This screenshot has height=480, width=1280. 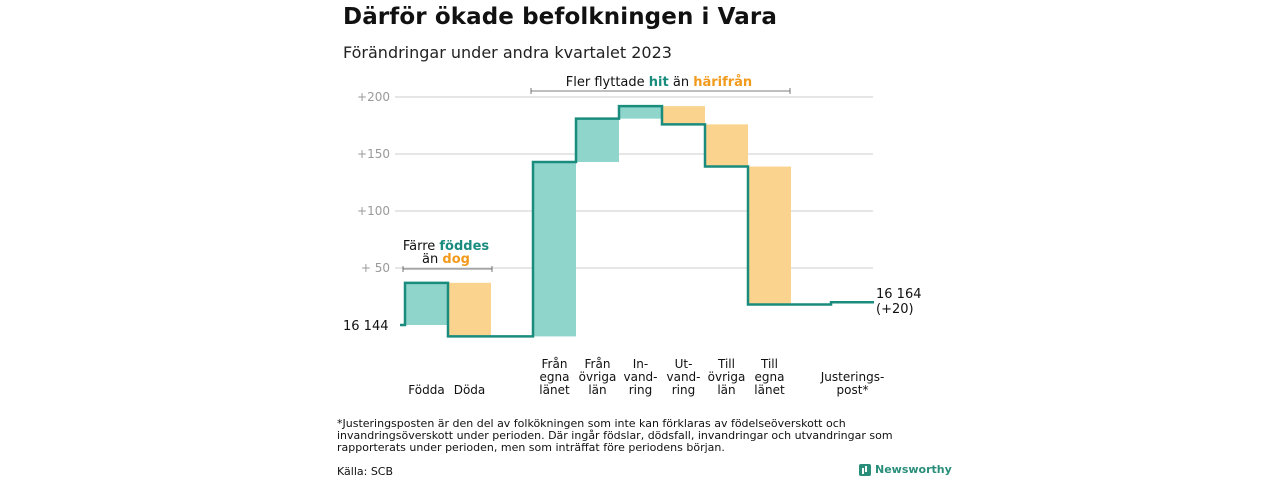 What do you see at coordinates (421, 246) in the screenshot?
I see `annotation-text: Färre` at bounding box center [421, 246].